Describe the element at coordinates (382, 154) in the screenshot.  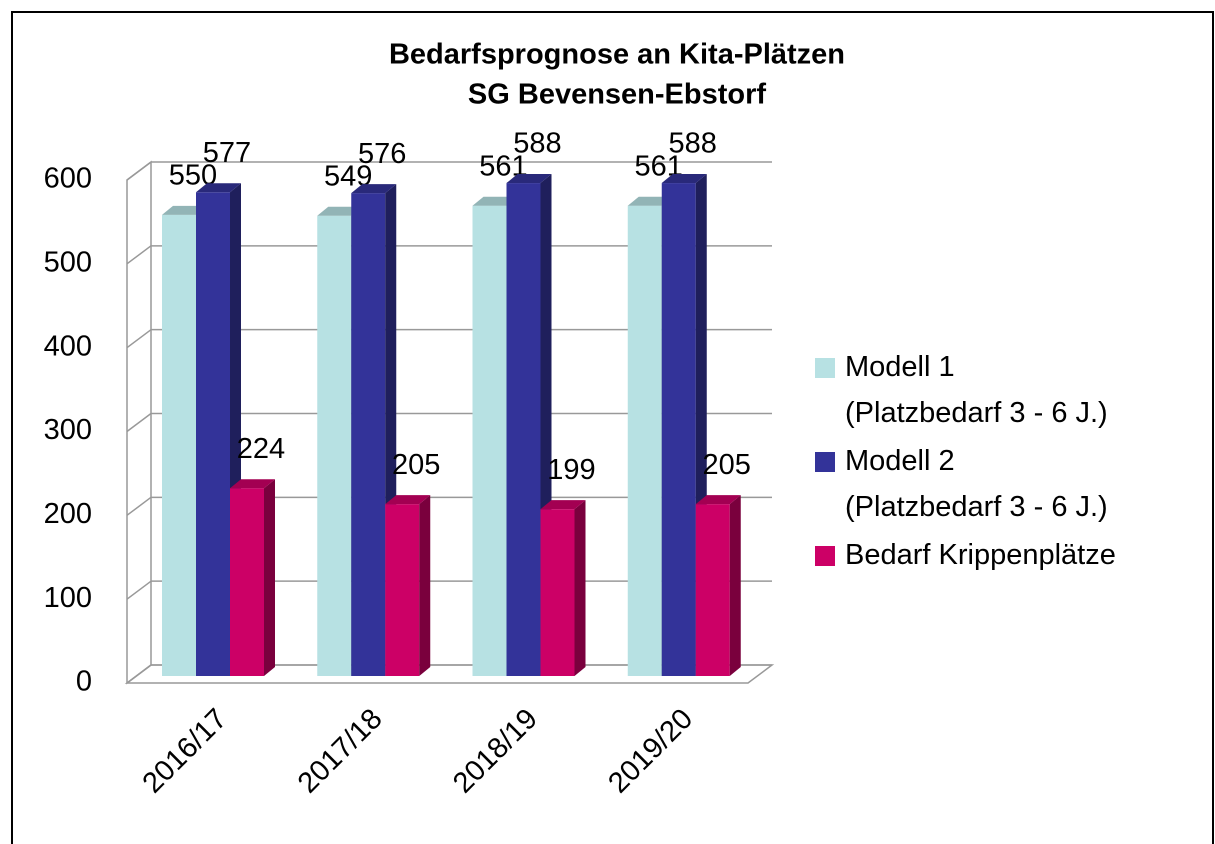
I see `data-label: 576` at that location.